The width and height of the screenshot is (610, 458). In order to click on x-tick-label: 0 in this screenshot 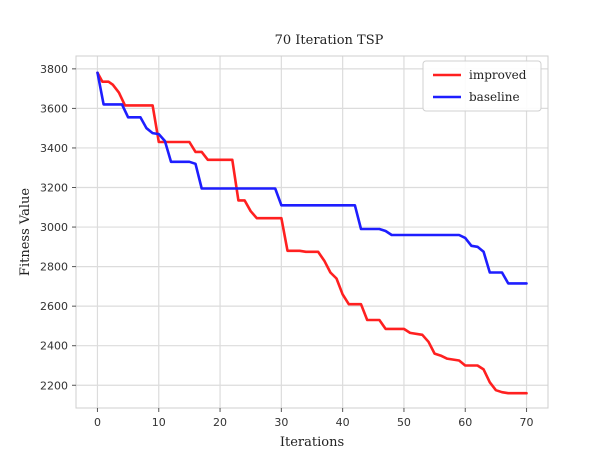, I will do `click(97, 422)`.